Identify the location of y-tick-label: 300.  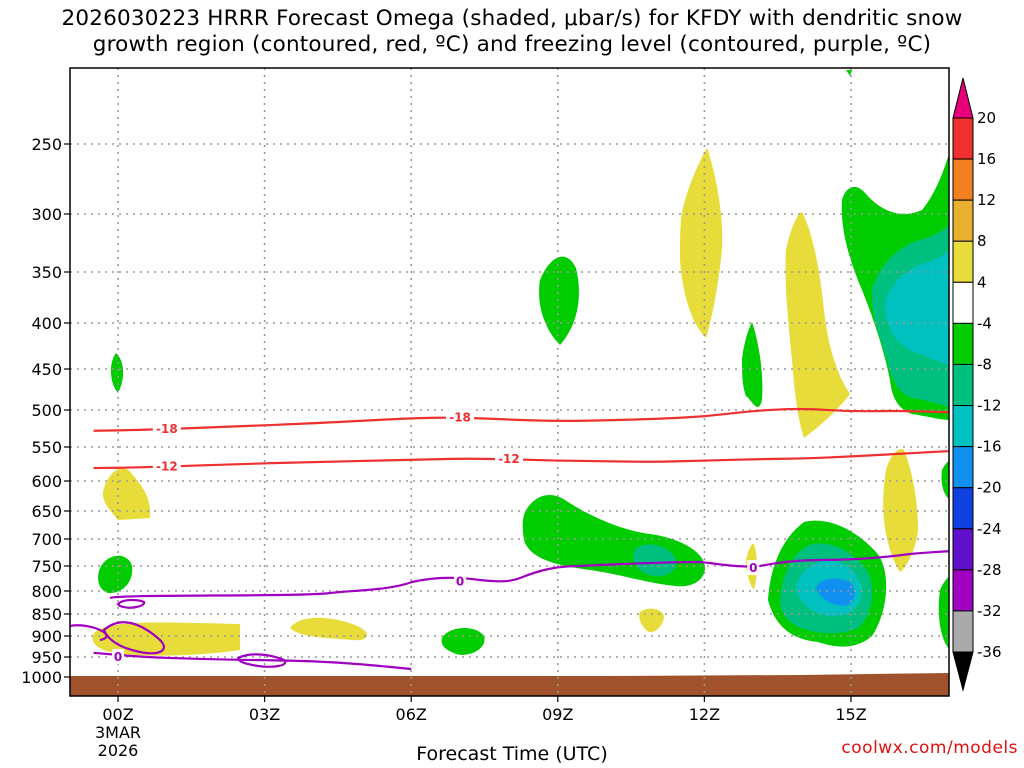
(46, 214).